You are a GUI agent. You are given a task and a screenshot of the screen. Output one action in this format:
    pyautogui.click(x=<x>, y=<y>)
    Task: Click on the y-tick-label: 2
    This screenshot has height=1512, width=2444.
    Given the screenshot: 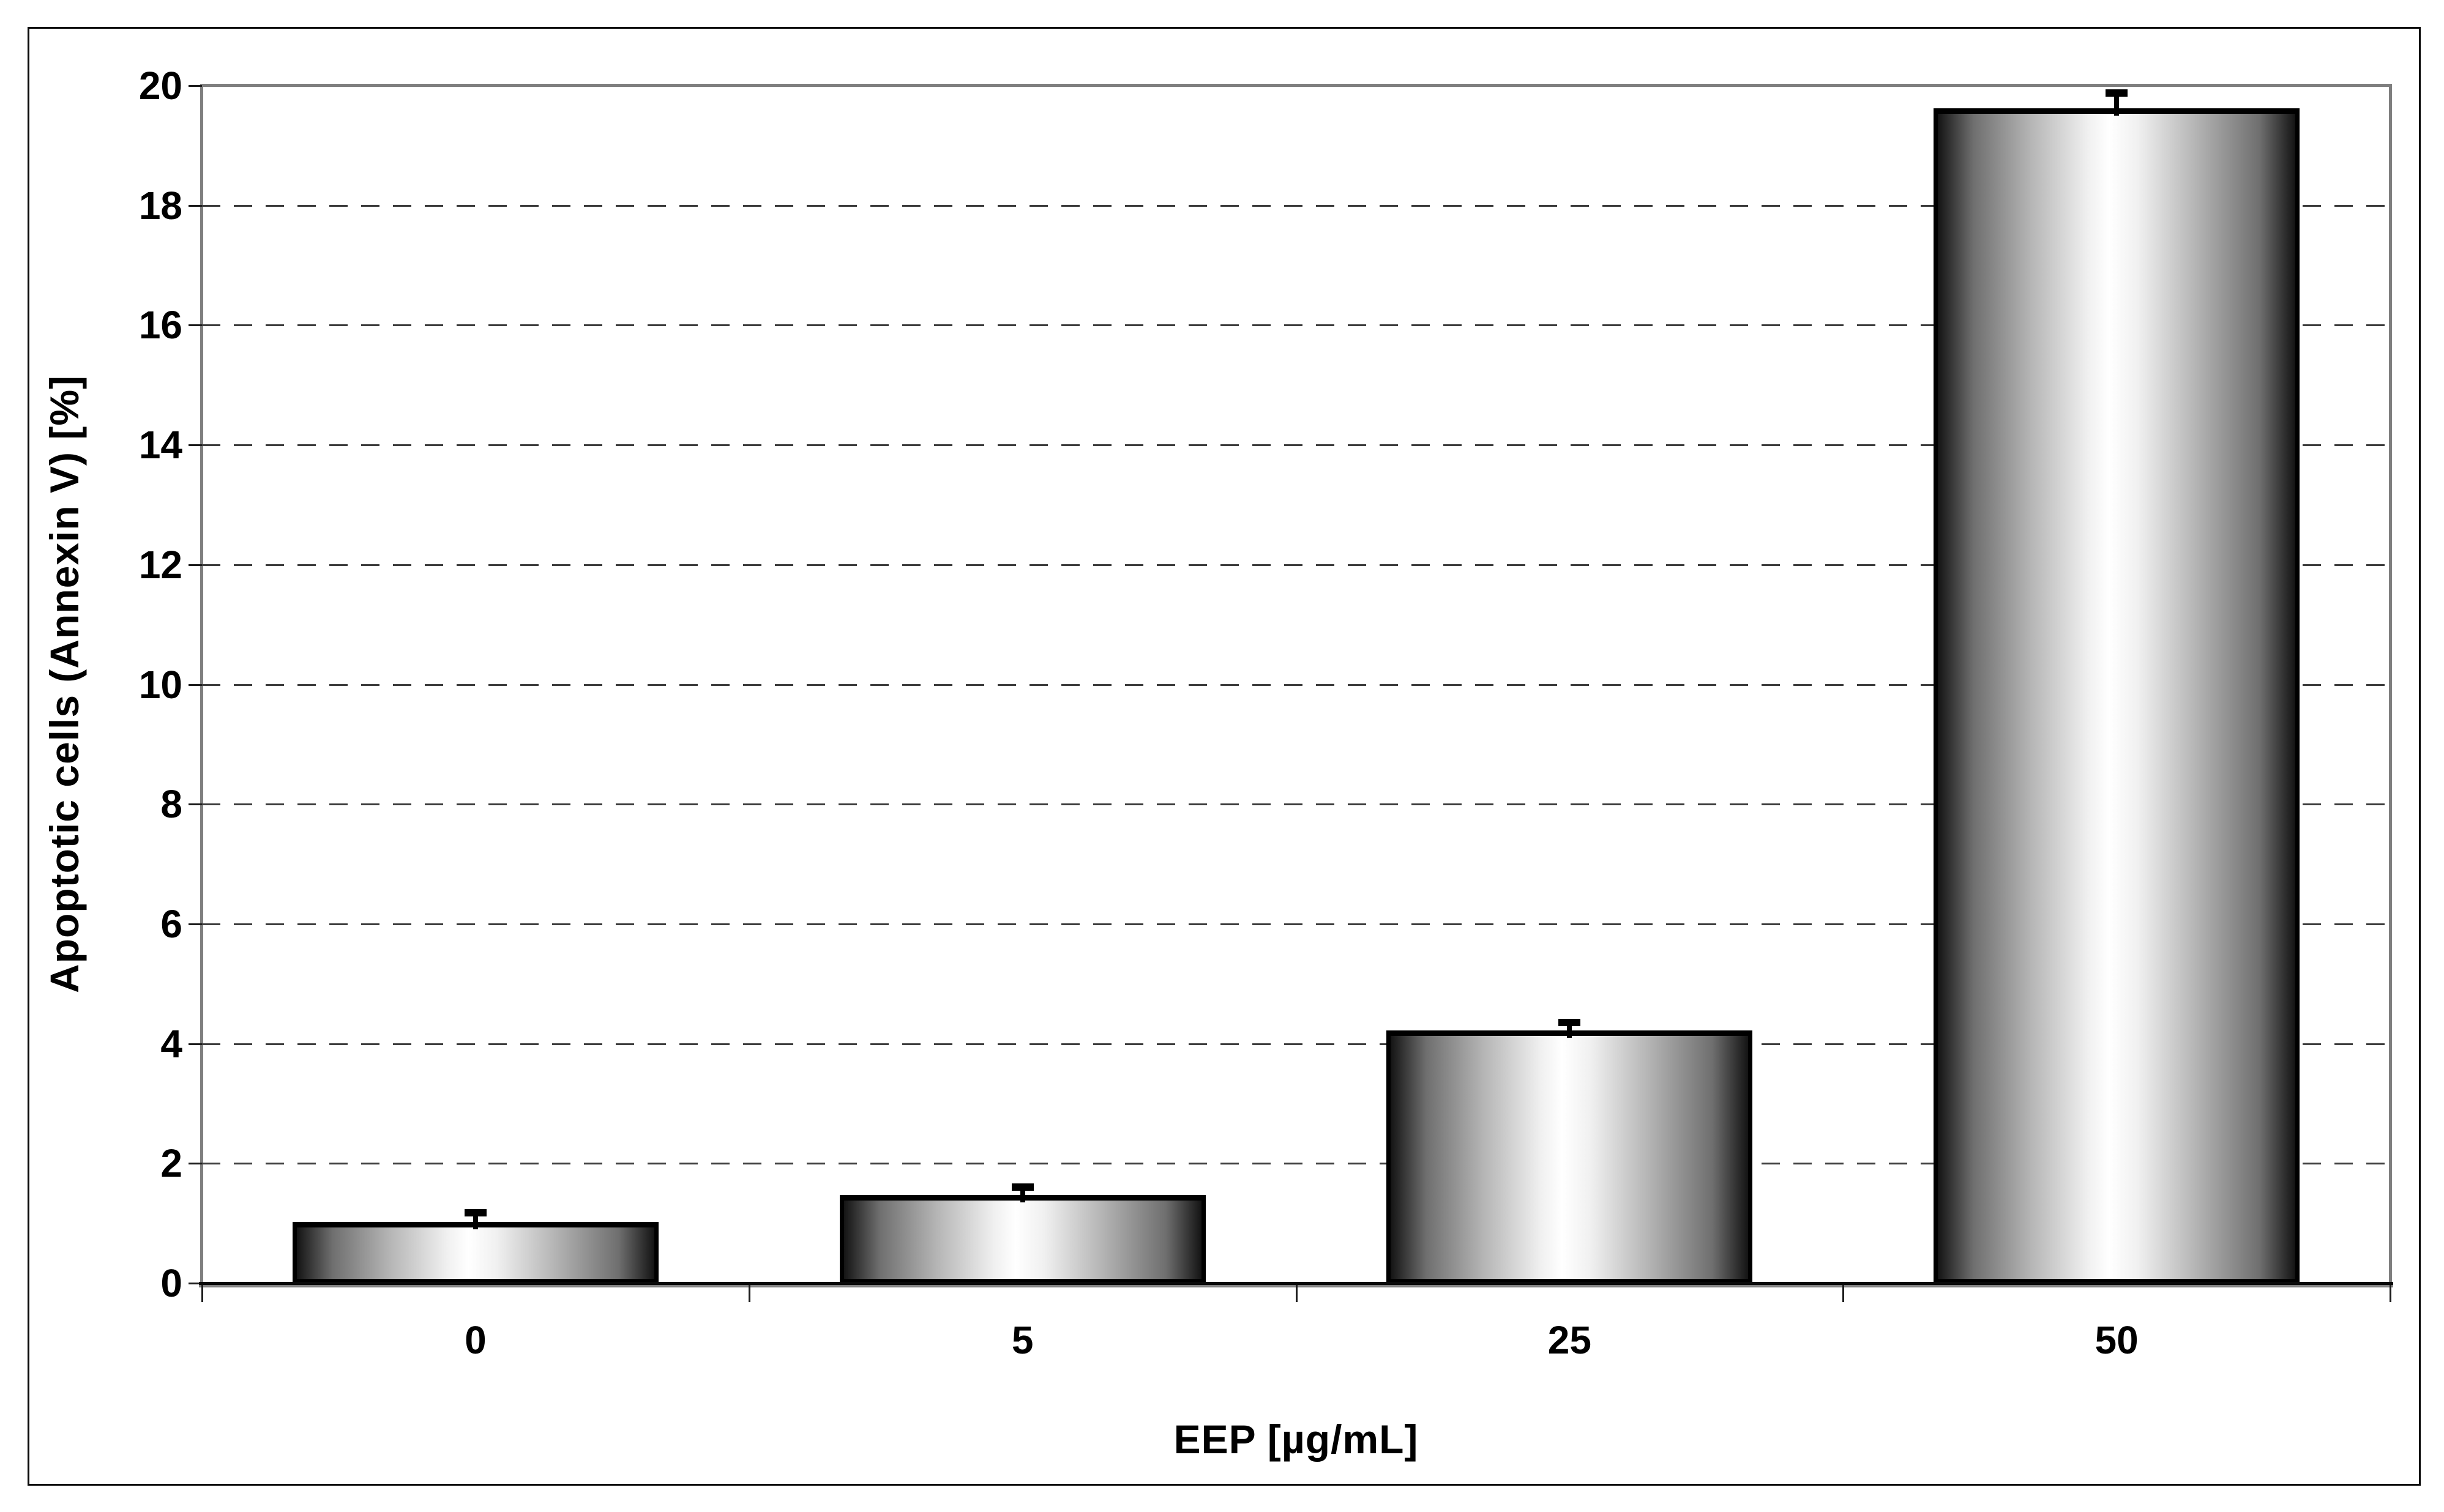 What is the action you would take?
    pyautogui.click(x=171, y=1164)
    